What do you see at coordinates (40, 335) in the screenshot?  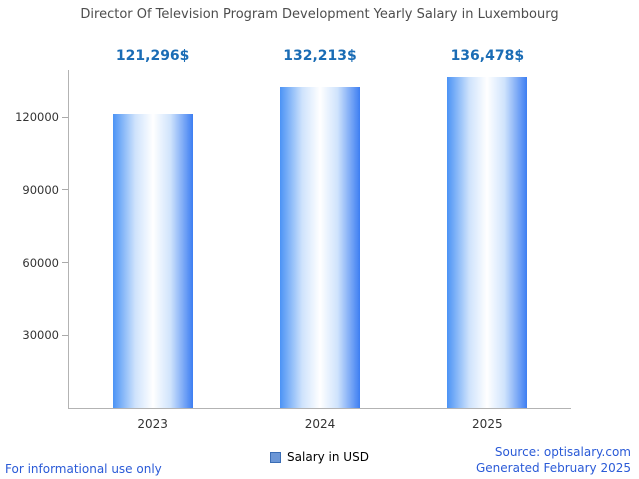 I see `y-tick-label: 30000` at bounding box center [40, 335].